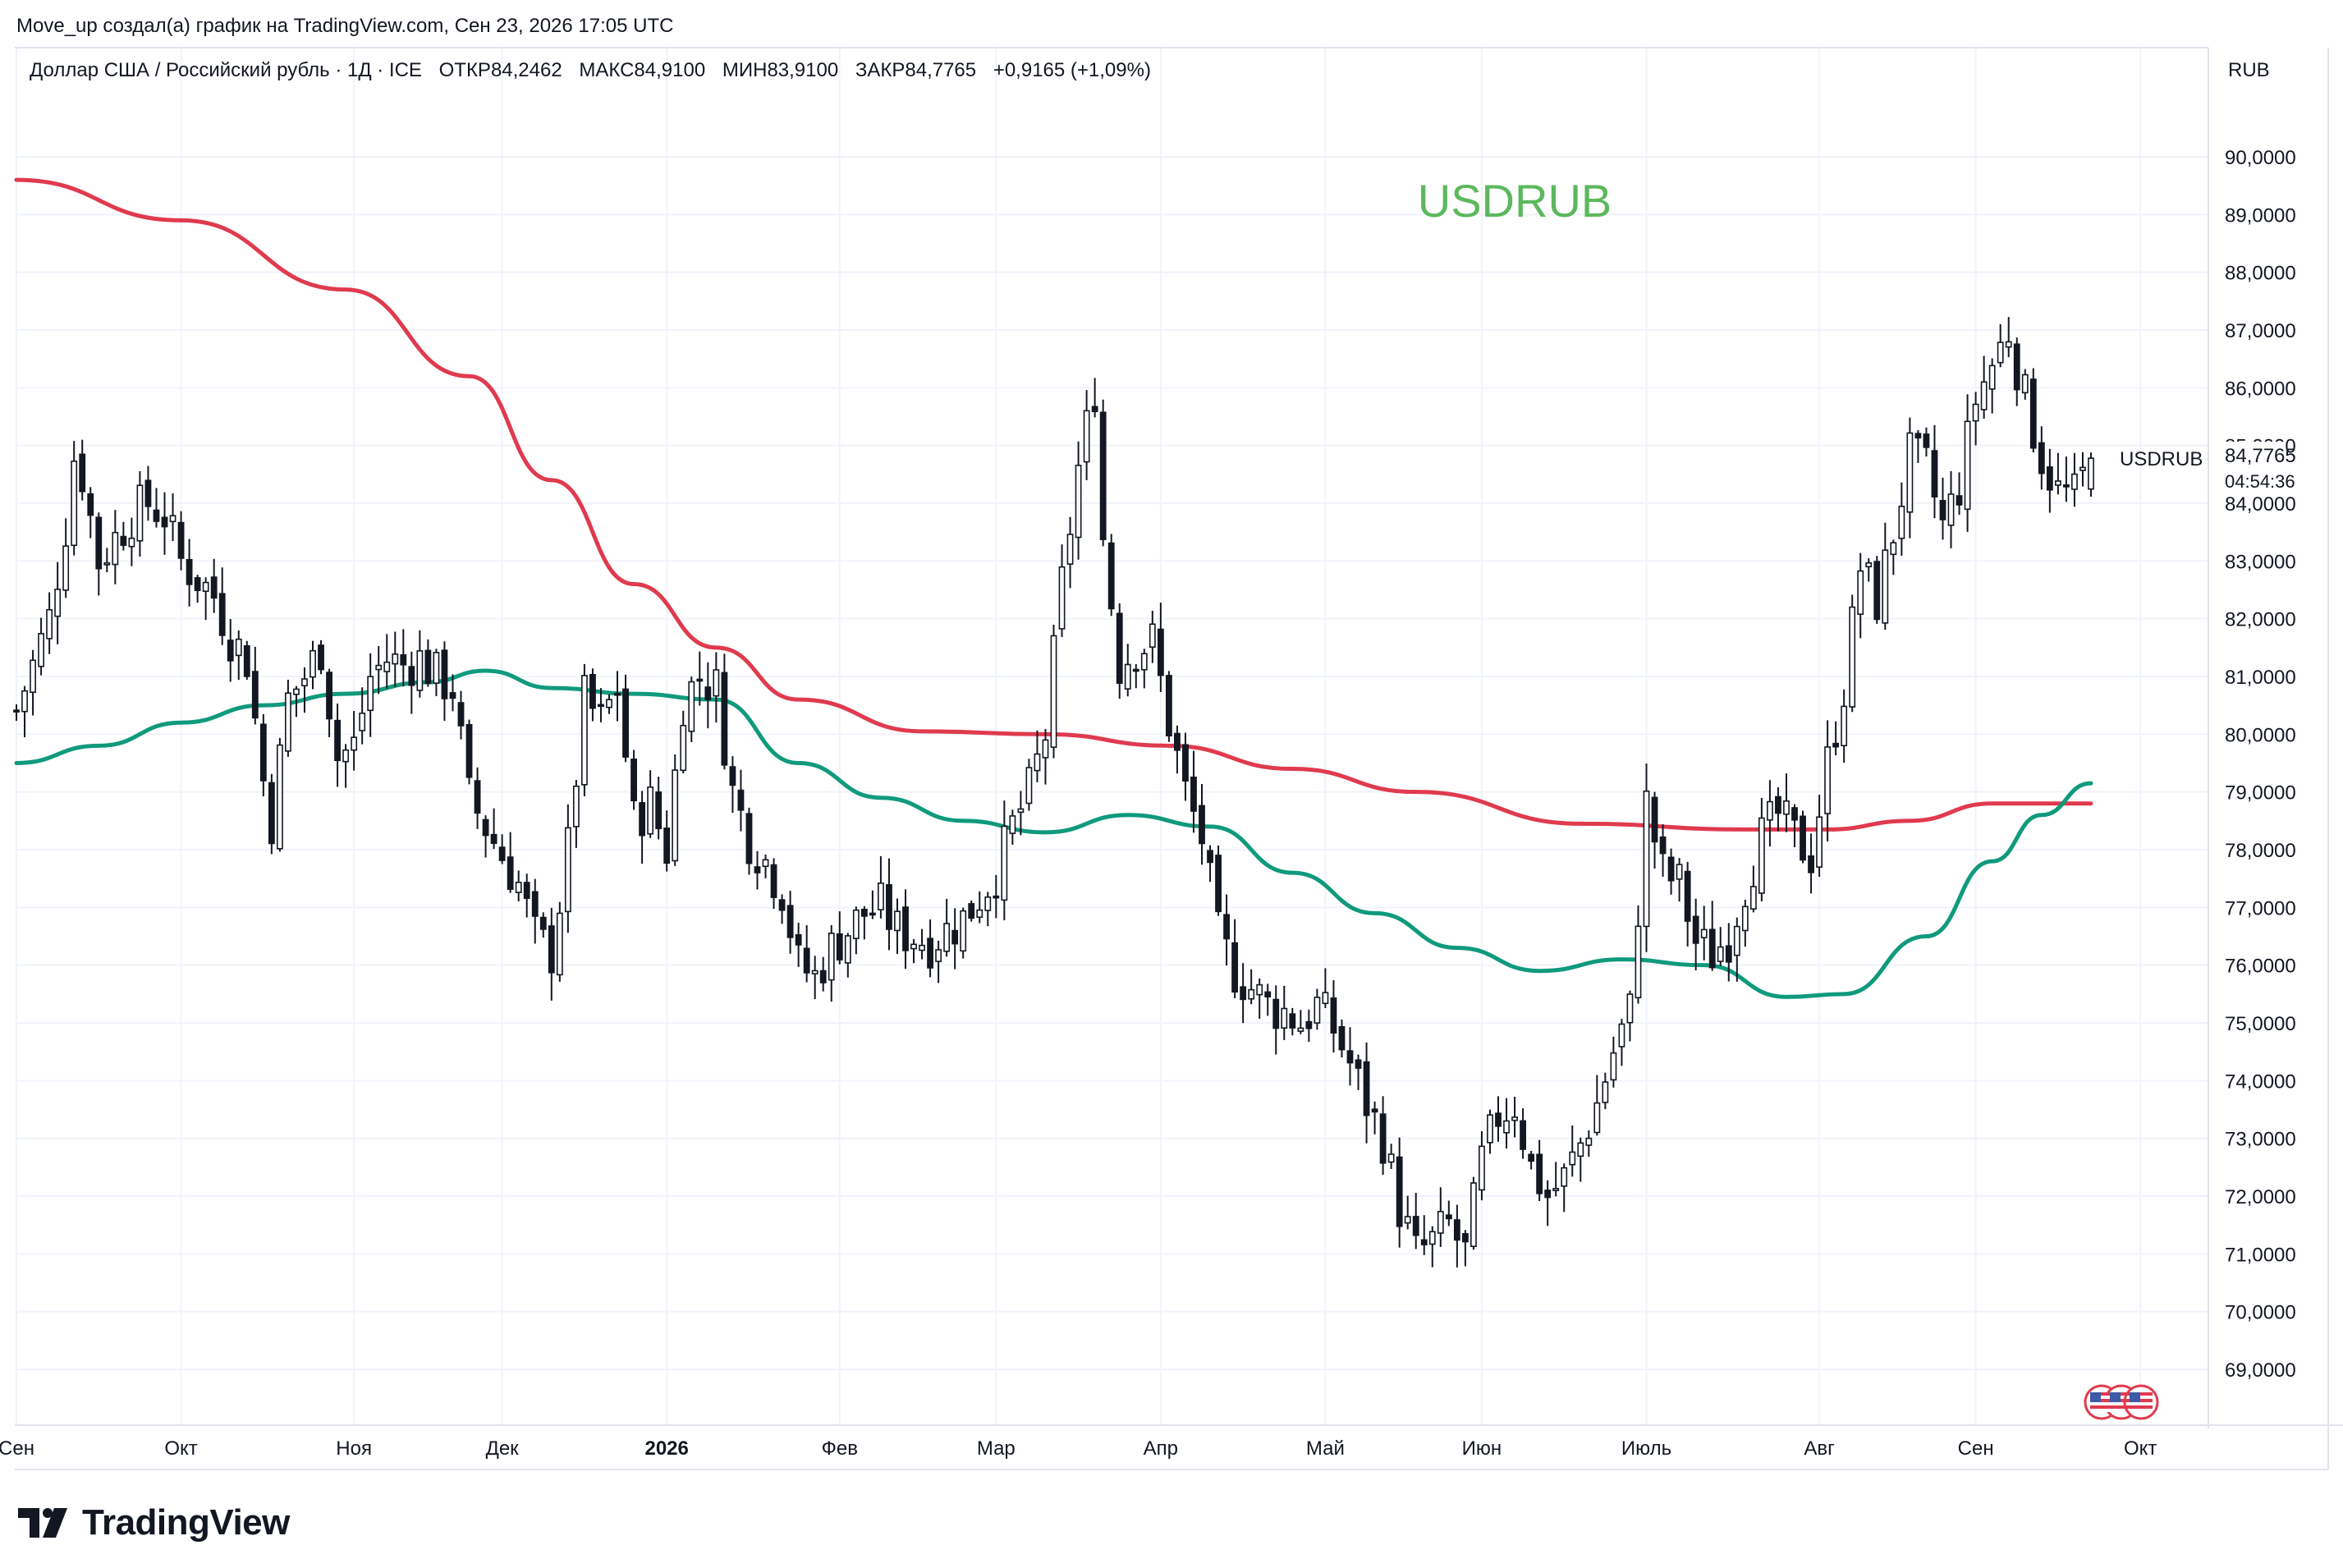 The height and width of the screenshot is (1568, 2343). Describe the element at coordinates (2260, 274) in the screenshot. I see `y-tick-label: 88,0000` at that location.